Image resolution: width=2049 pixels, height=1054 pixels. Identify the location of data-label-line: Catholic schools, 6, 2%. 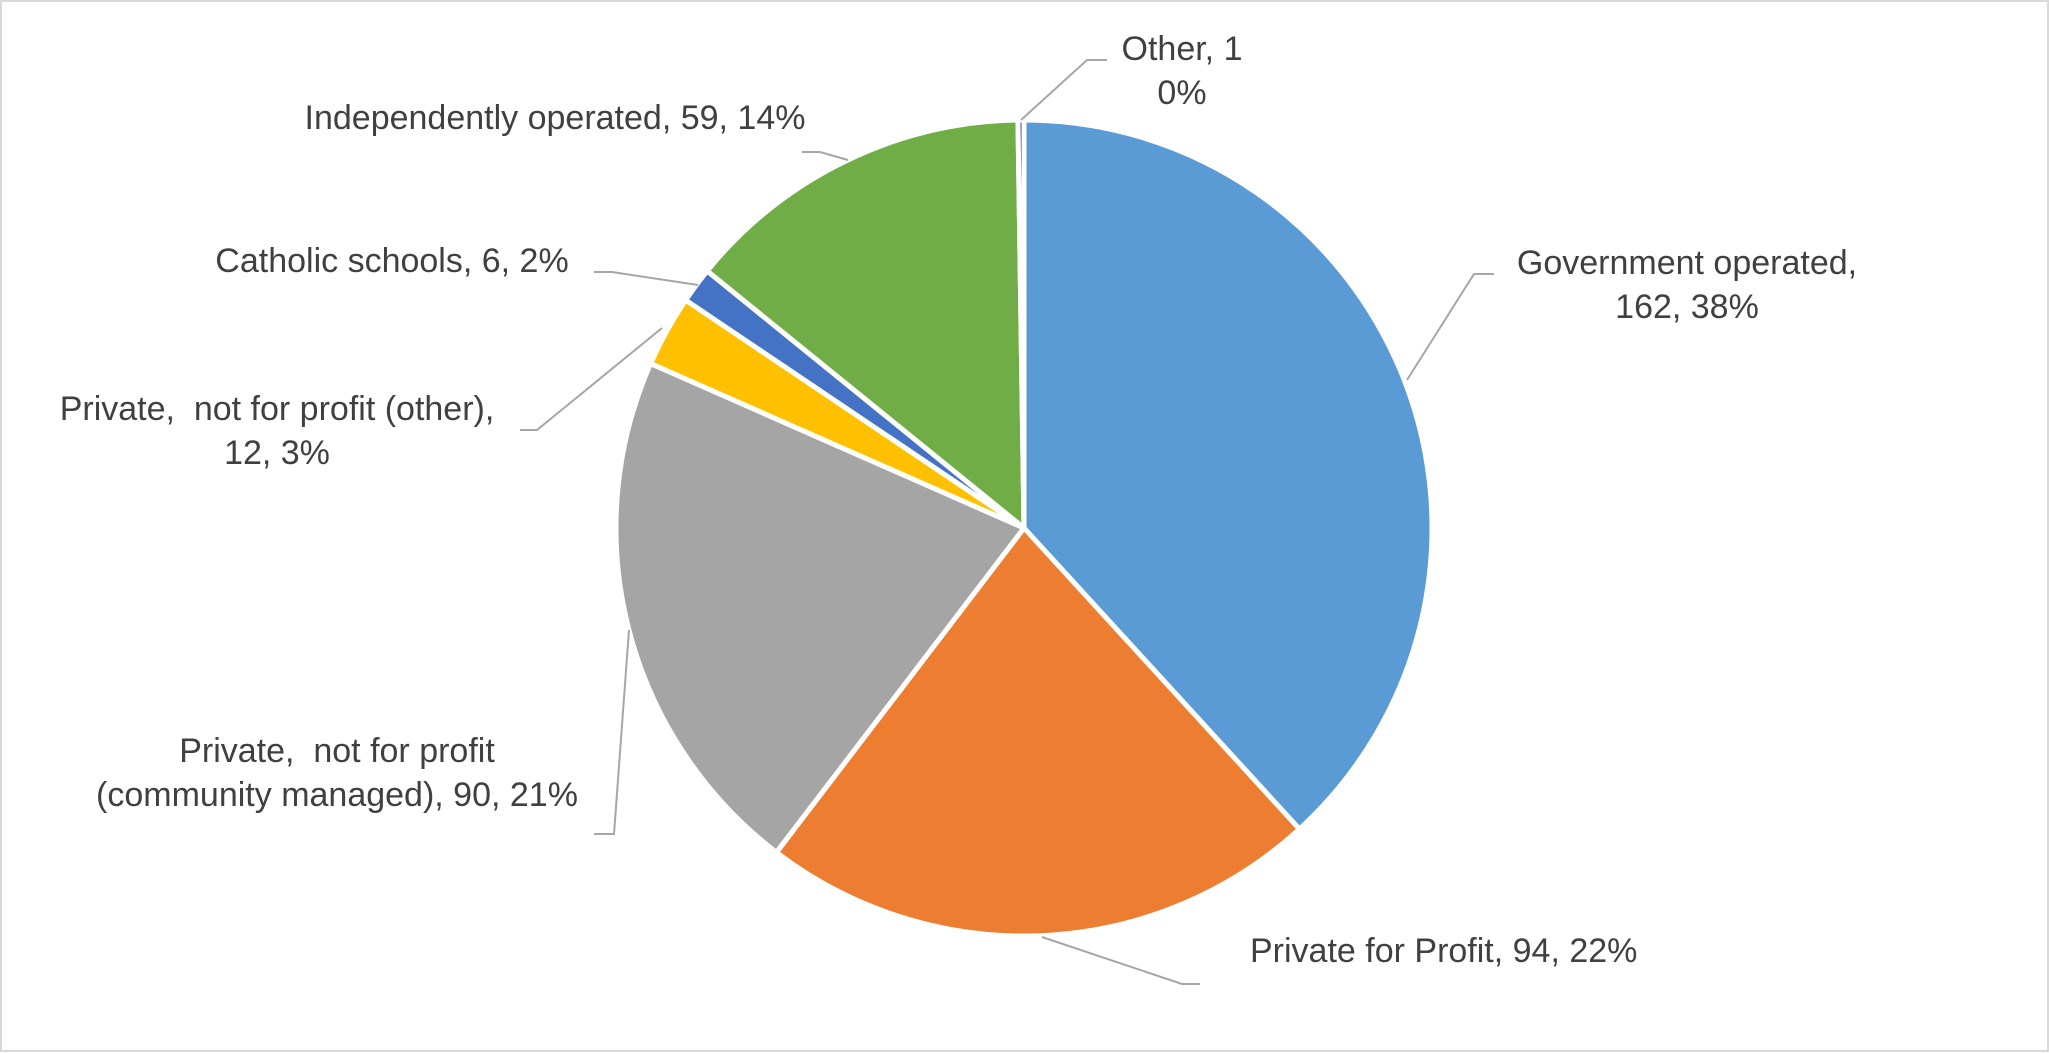
(391, 261).